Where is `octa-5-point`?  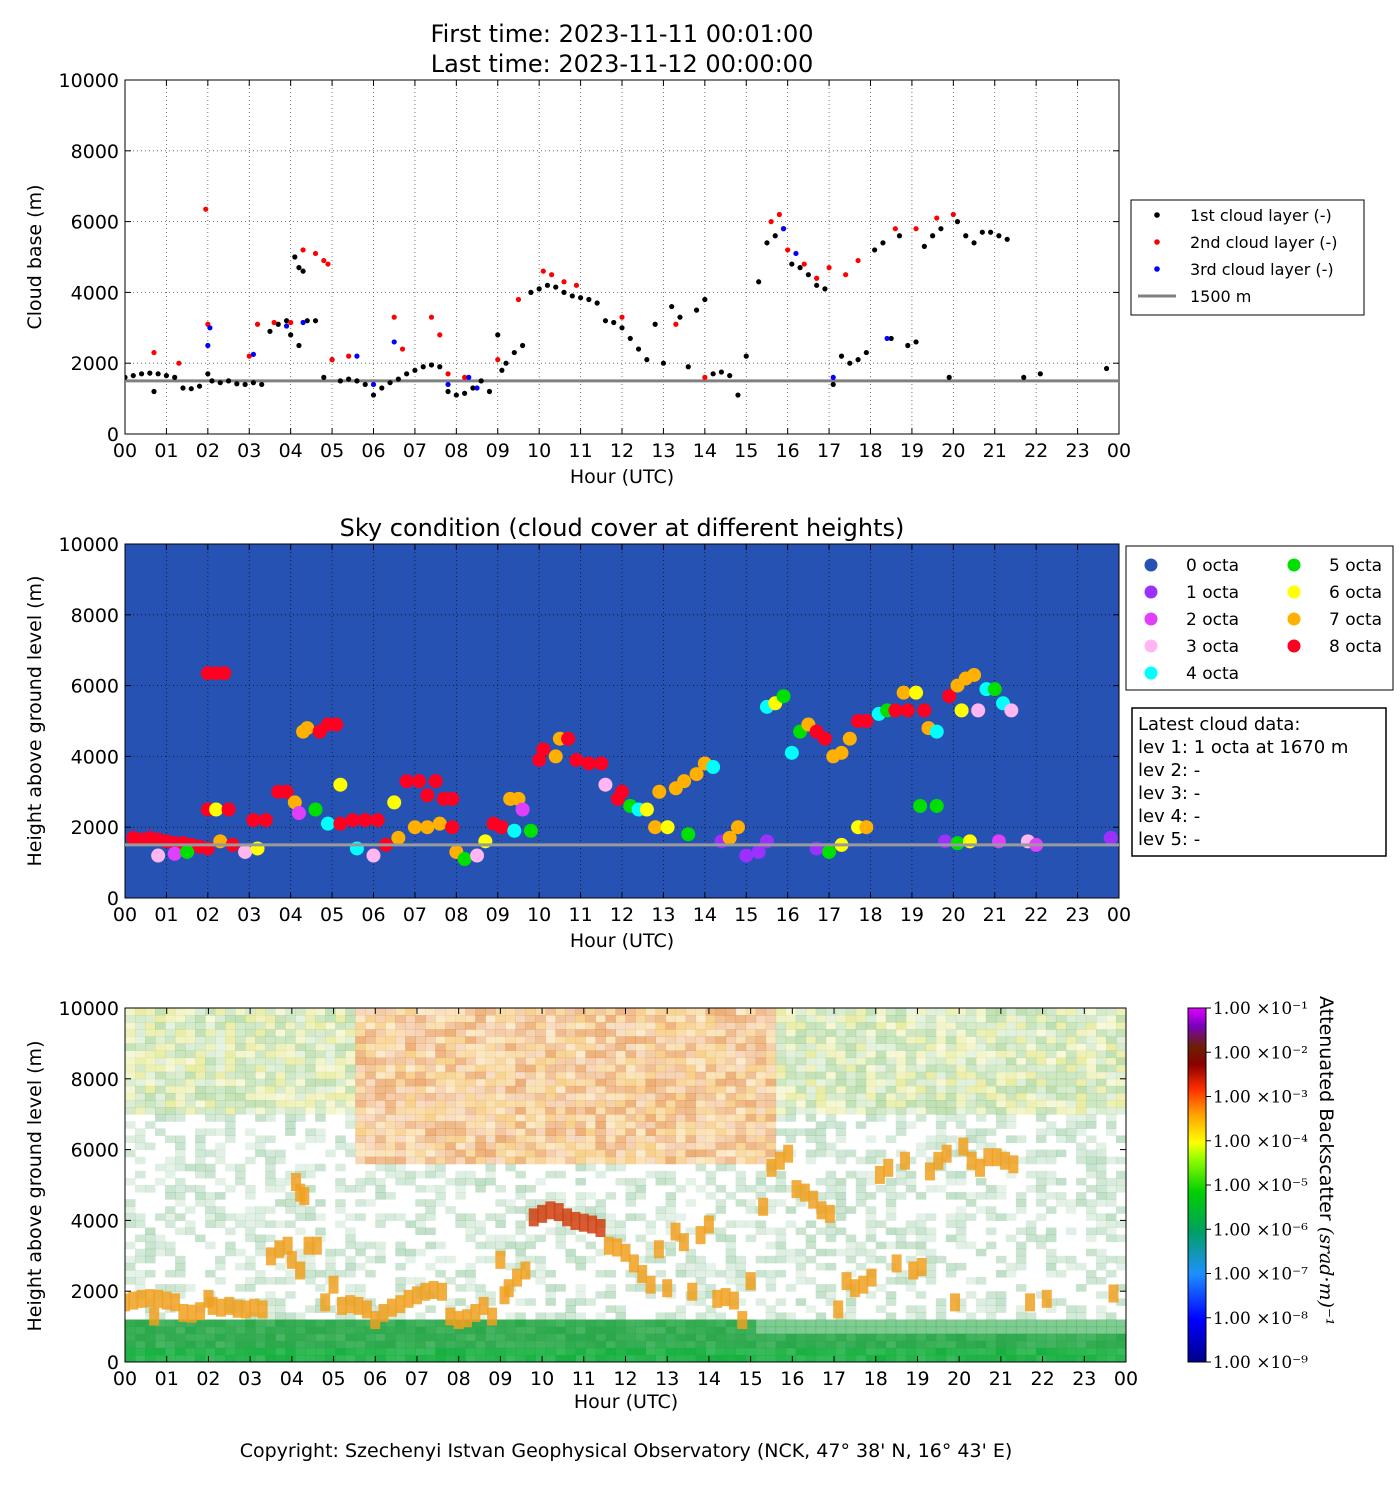
octa-5-point is located at coordinates (688, 834).